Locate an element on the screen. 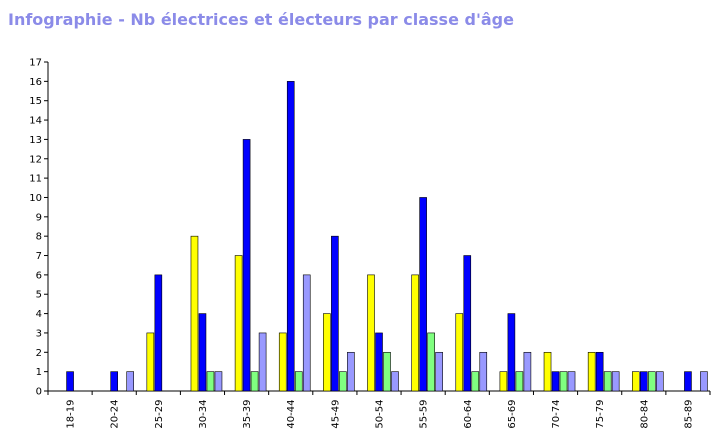 Image resolution: width=728 pixels, height=434 pixels. x-tick-label: 85-89 is located at coordinates (688, 414).